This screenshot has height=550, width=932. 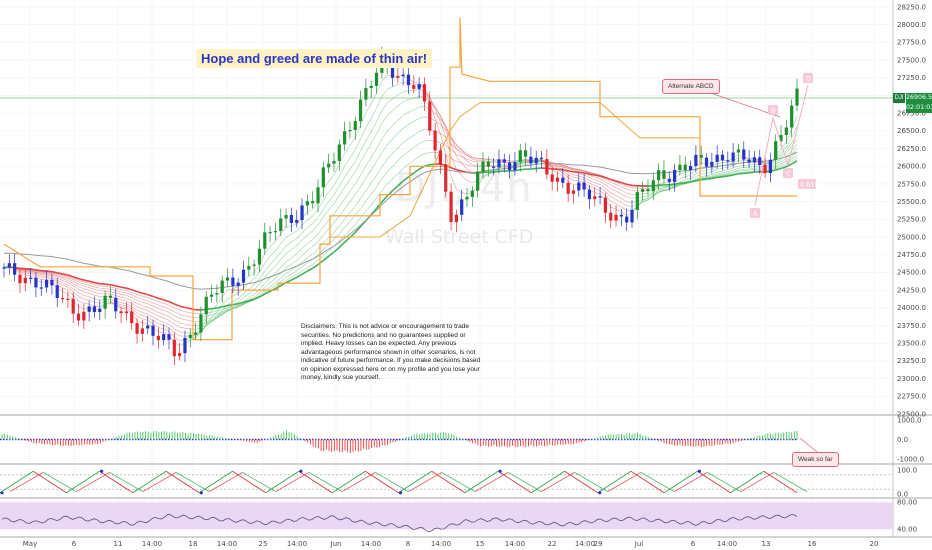 I want to click on stoch-signal-line, so click(x=259, y=482).